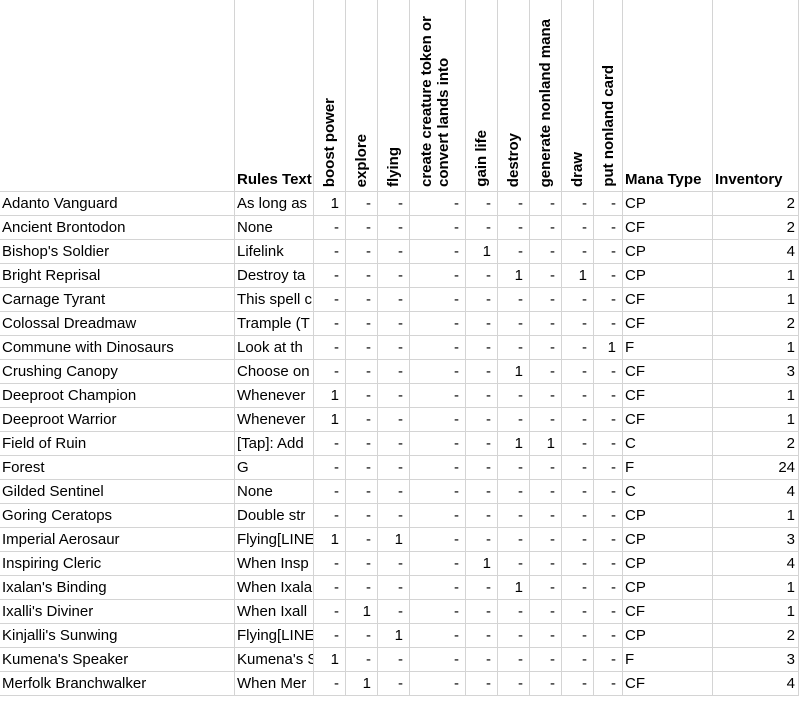  Describe the element at coordinates (117, 276) in the screenshot. I see `card-name-cell: Bright Reprisal` at that location.